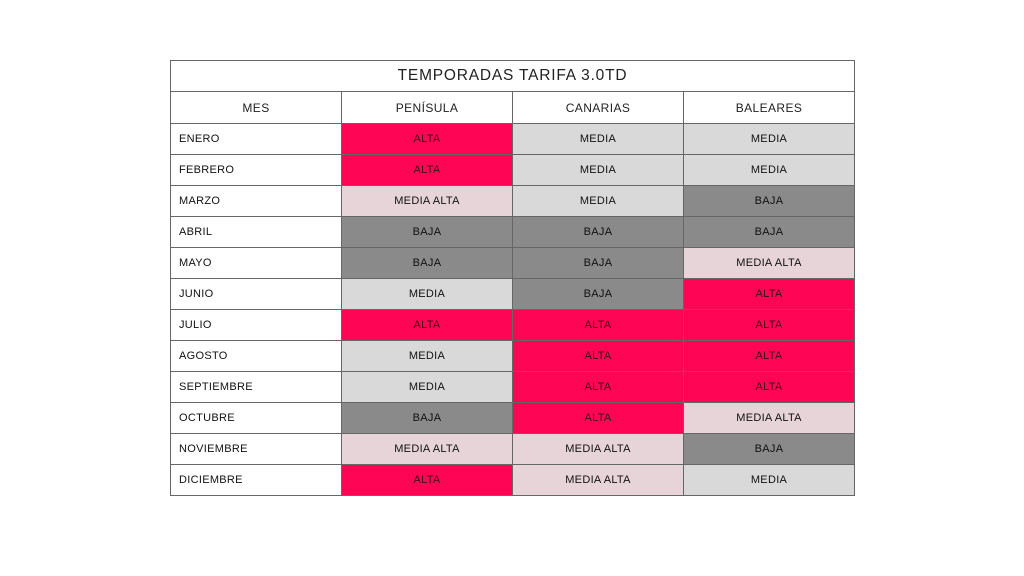 The image size is (1024, 576). I want to click on header-row: MES PENÍSULA CANARIAS BALEARES, so click(513, 107).